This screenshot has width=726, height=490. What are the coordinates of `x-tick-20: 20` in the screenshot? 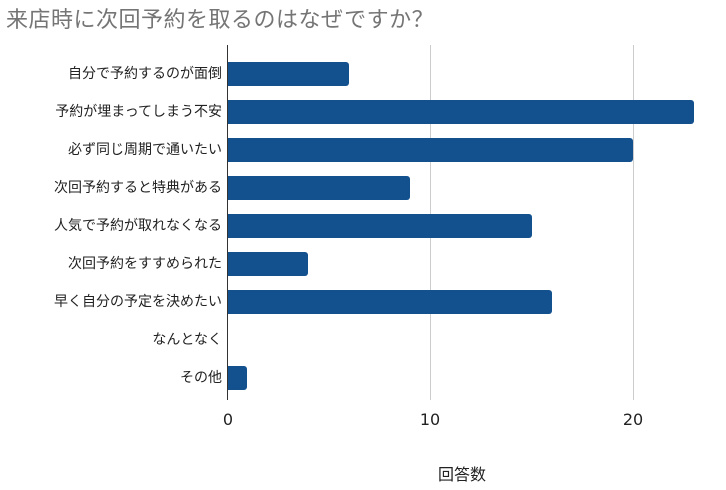 It's located at (633, 419).